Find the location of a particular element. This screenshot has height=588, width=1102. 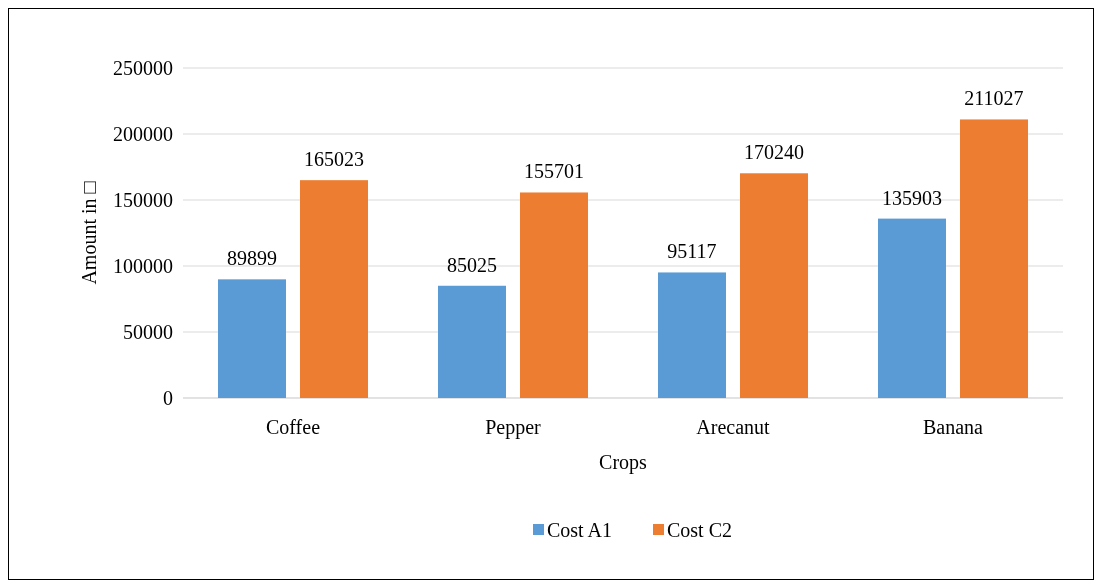

data-label: 211027 is located at coordinates (994, 98).